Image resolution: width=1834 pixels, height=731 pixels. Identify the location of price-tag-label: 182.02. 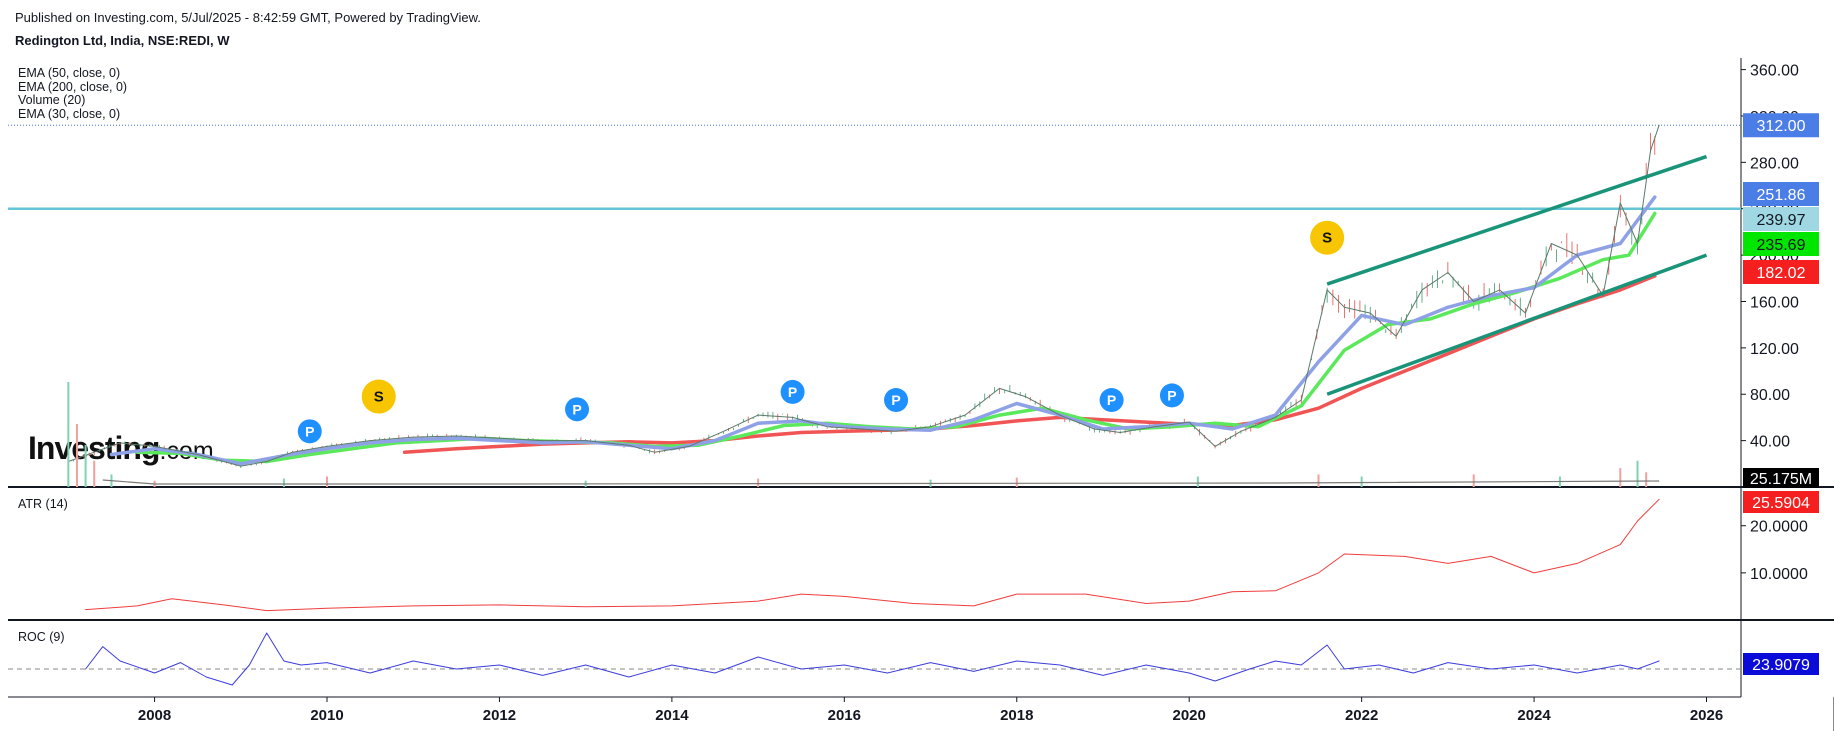
(1781, 273).